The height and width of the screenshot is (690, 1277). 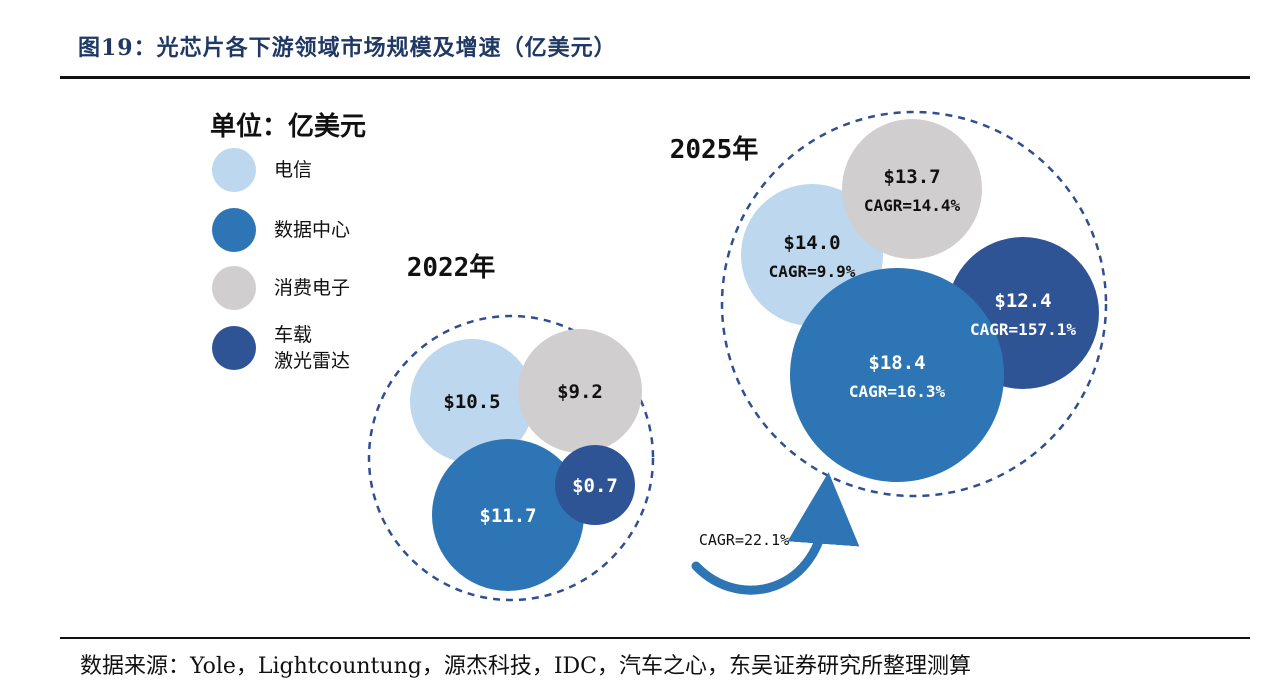 I want to click on bubble-cagr-label-1-3: CAGR=16.3%, so click(x=897, y=391).